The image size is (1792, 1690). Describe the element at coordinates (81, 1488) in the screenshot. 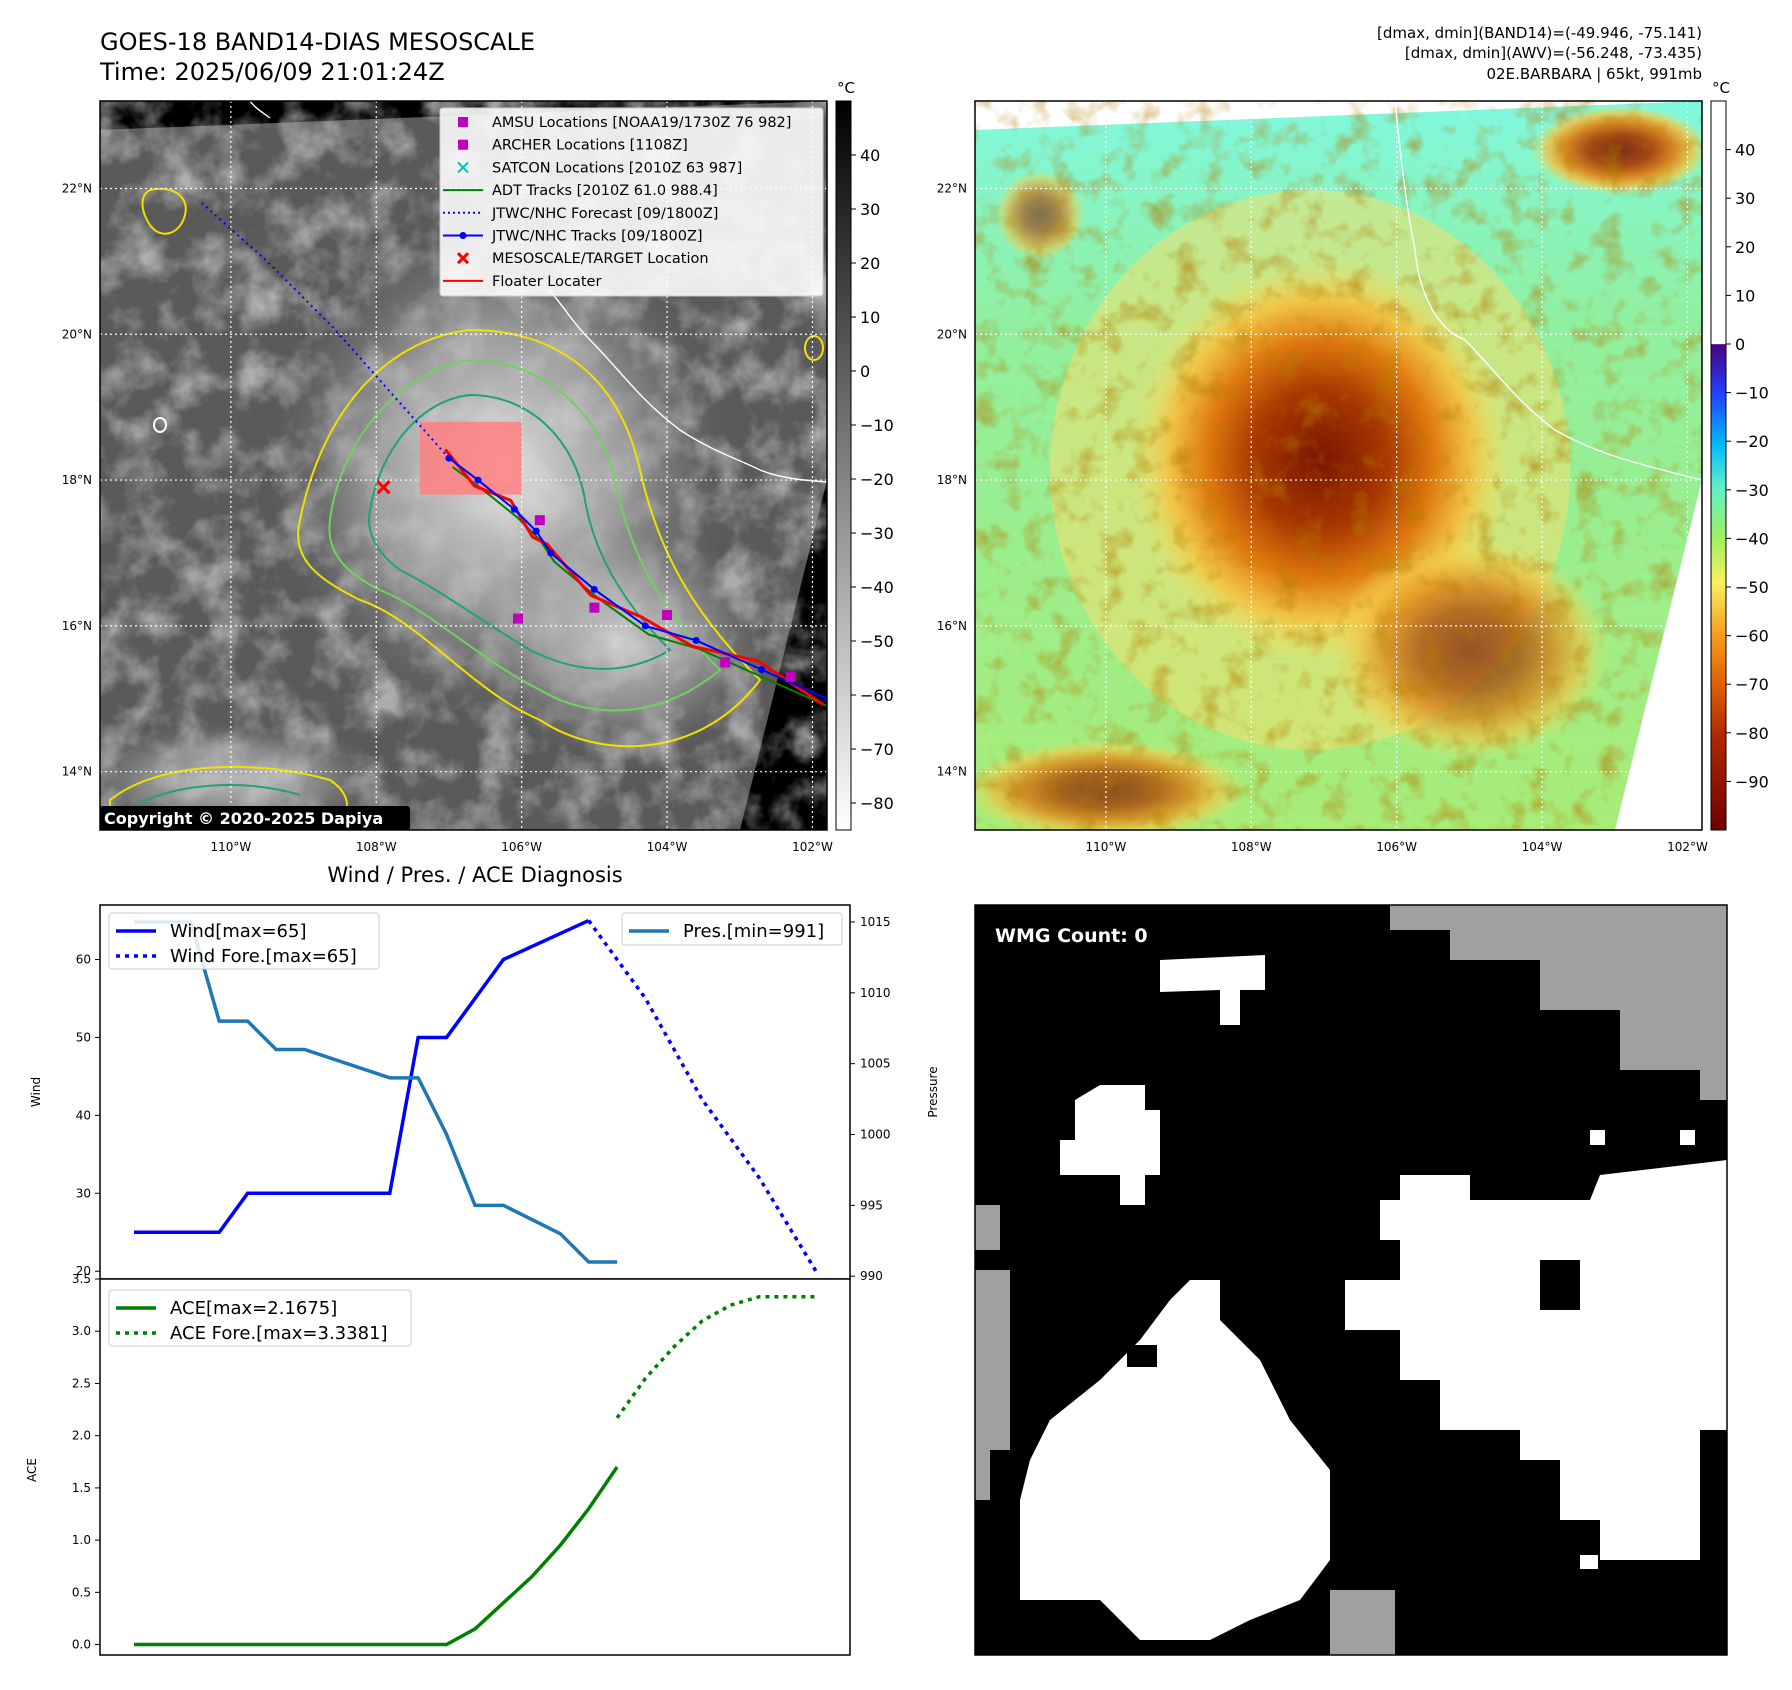

I see `ace-ytick-label: 1.5` at that location.